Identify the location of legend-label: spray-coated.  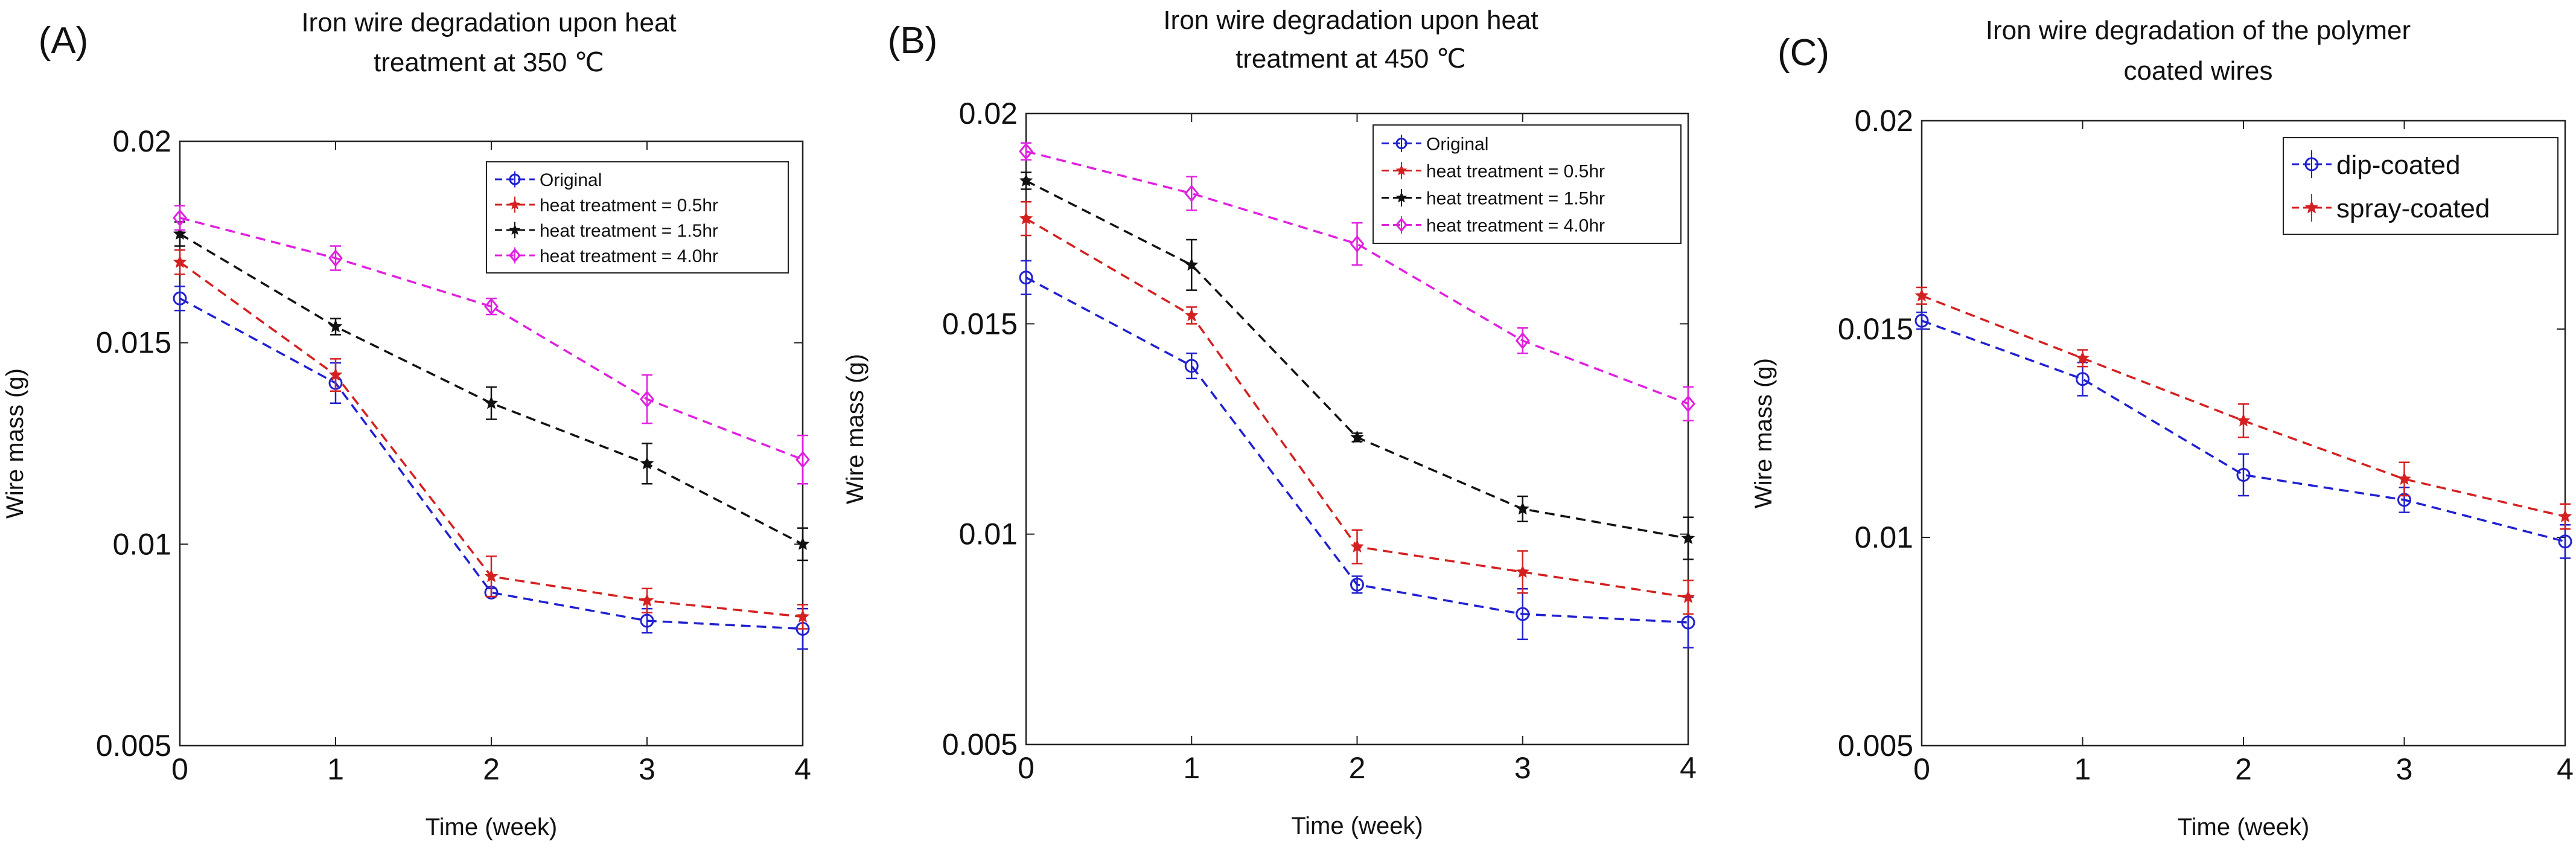
(2413, 208).